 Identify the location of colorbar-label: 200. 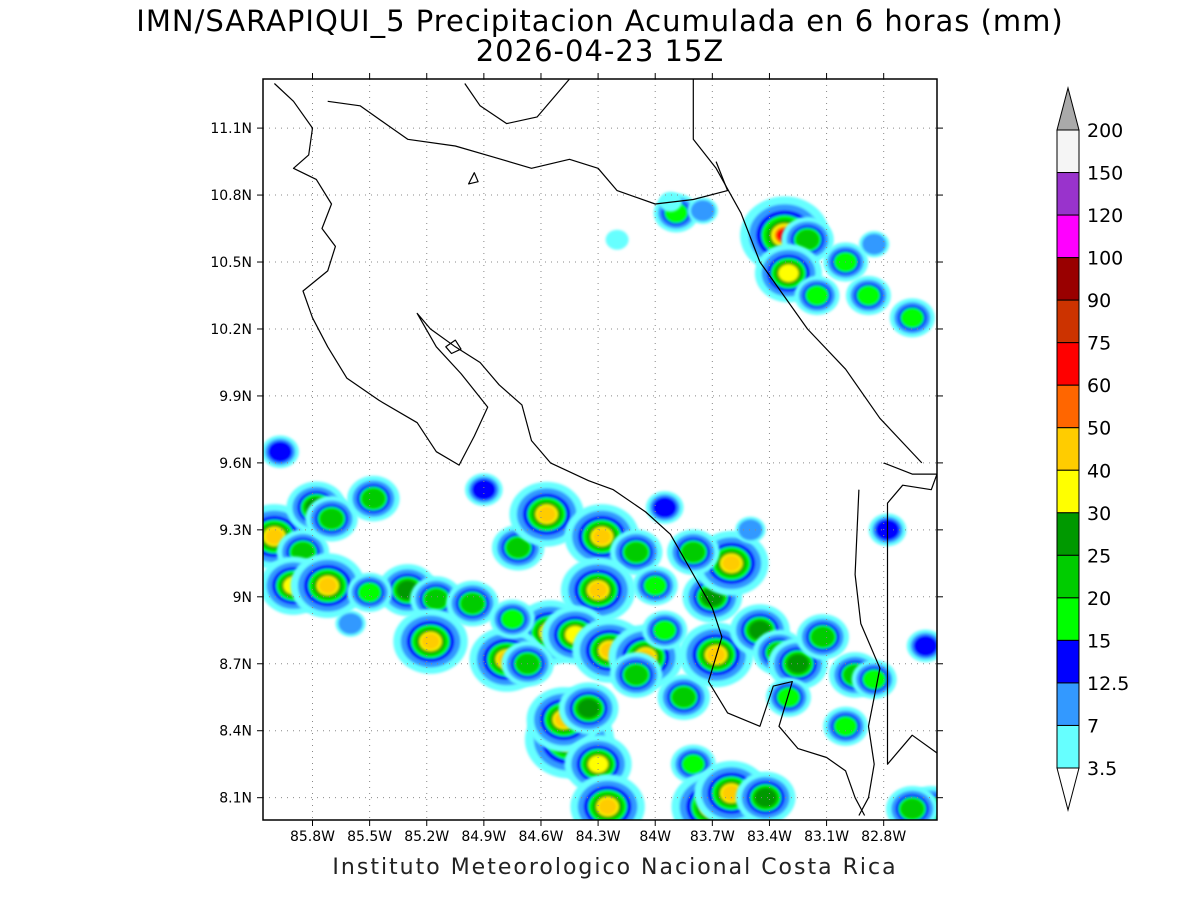
(1105, 131).